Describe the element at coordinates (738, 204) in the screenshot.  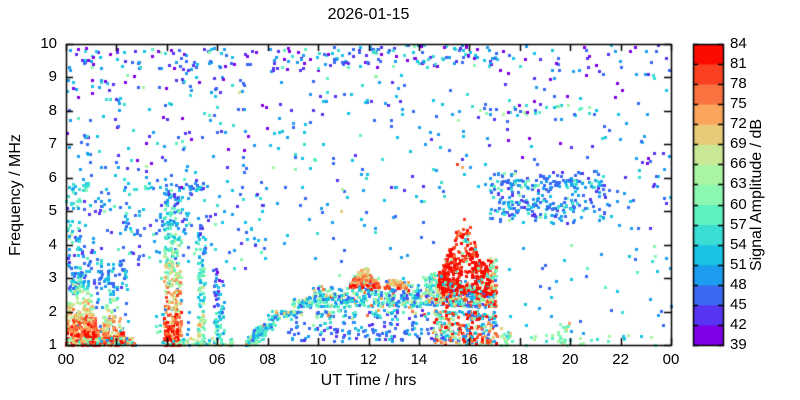
I see `colorbar-tick-label: 60` at that location.